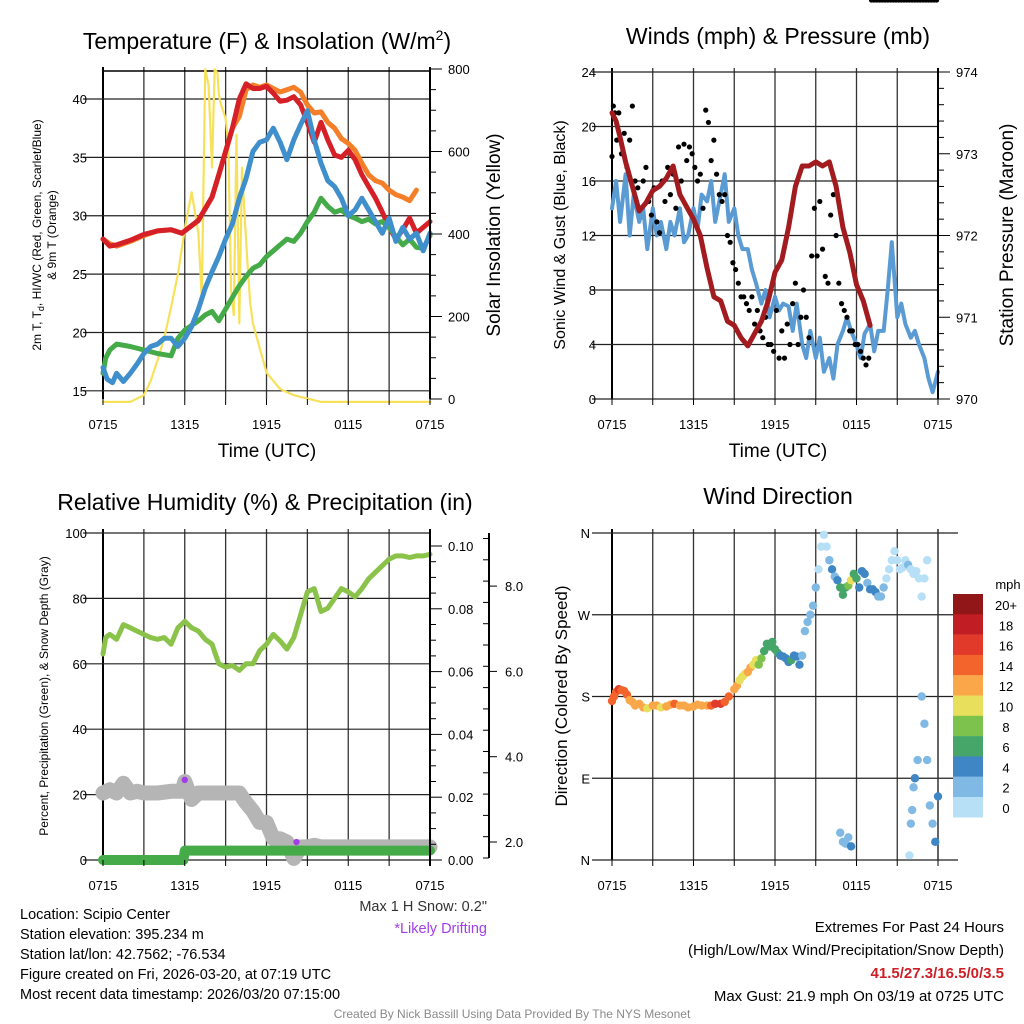  Describe the element at coordinates (460, 734) in the screenshot. I see `precip-tick-label: 0.04` at that location.